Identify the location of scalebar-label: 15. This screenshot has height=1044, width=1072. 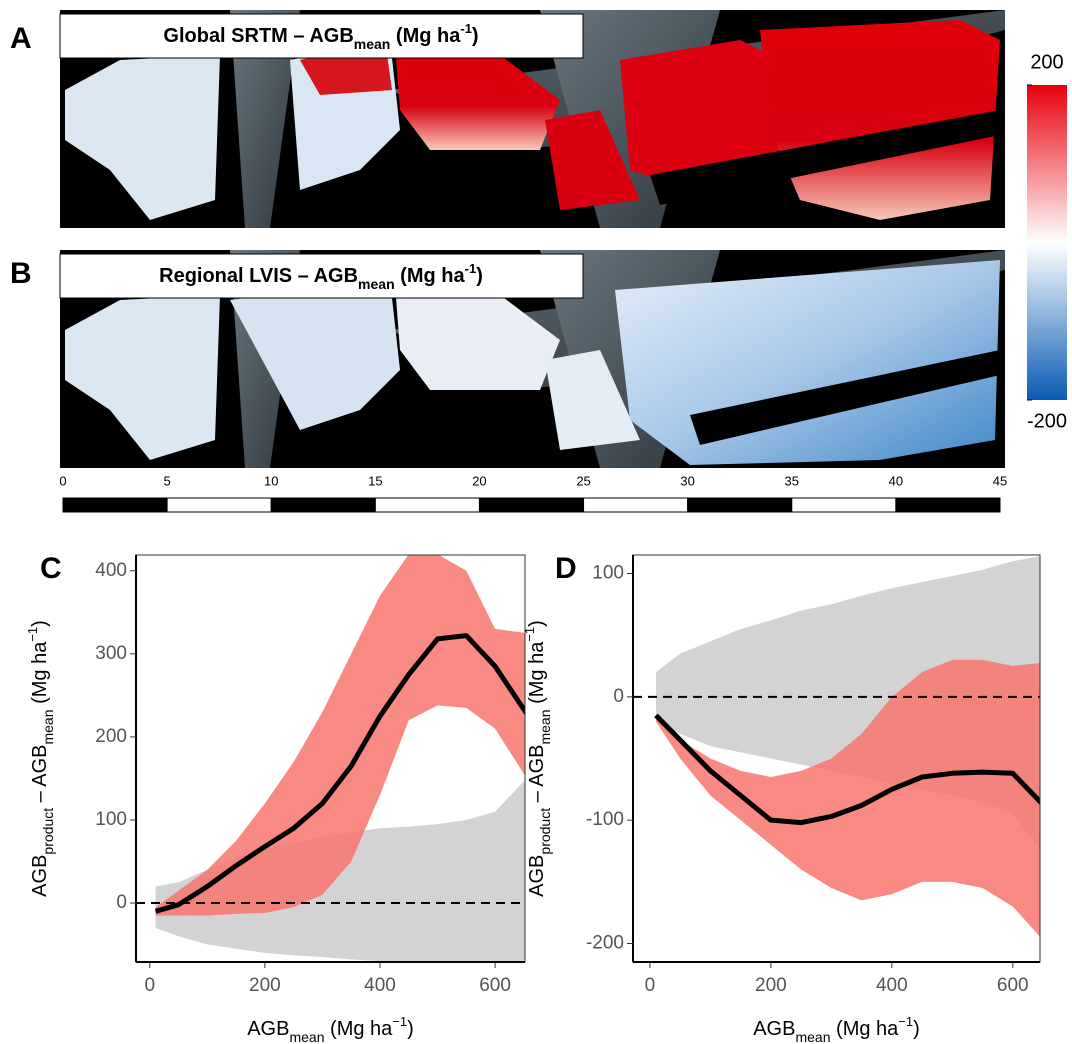
(375, 480).